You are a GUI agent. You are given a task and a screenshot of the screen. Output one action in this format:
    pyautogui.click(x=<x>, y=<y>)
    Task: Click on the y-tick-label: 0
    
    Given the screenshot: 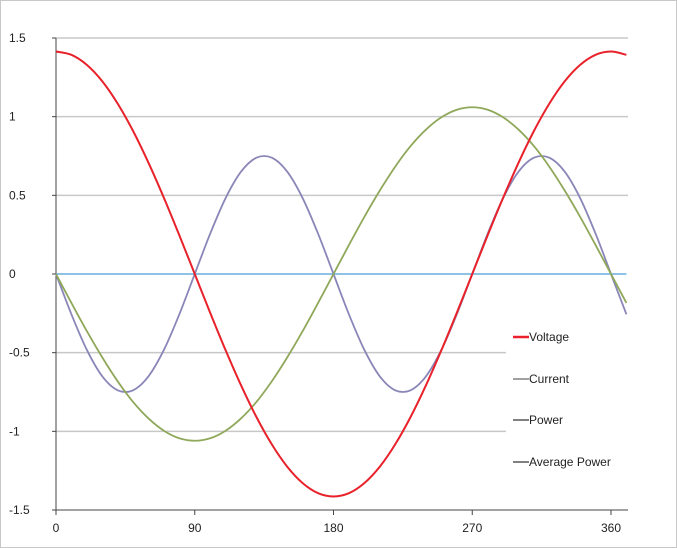 What is the action you would take?
    pyautogui.click(x=12, y=274)
    